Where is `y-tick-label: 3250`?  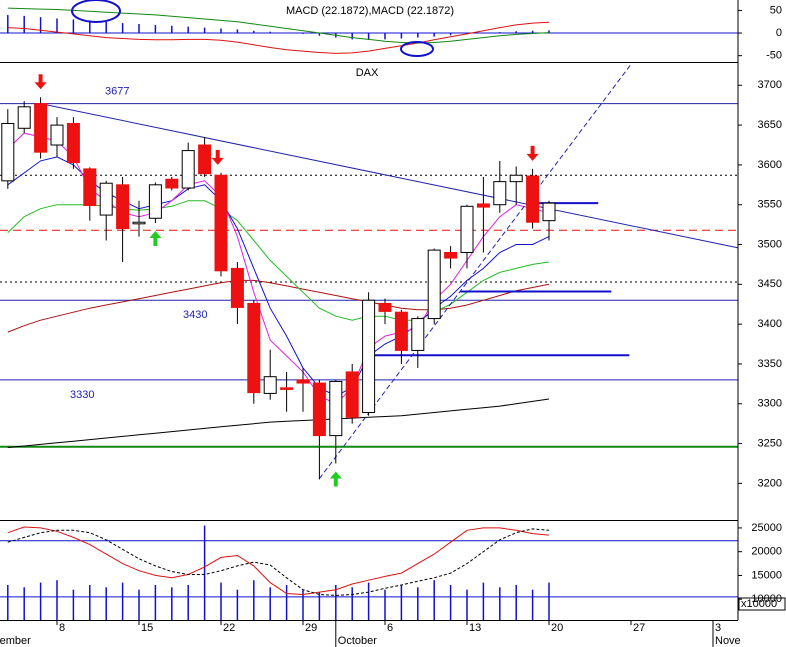 y-tick-label: 3250 is located at coordinates (770, 443).